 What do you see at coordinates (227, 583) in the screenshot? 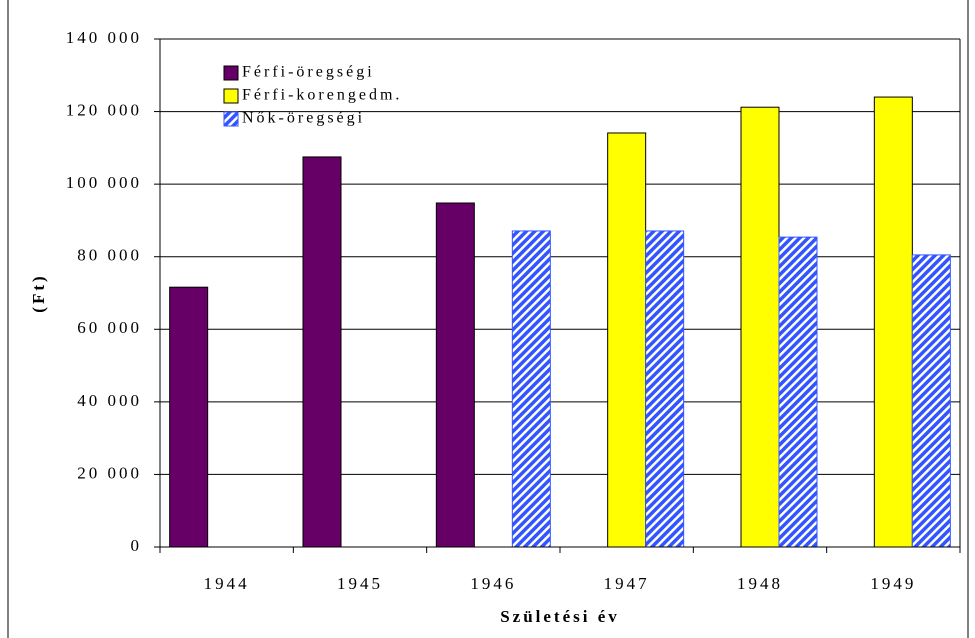
I see `x-tick-label: 1944` at bounding box center [227, 583].